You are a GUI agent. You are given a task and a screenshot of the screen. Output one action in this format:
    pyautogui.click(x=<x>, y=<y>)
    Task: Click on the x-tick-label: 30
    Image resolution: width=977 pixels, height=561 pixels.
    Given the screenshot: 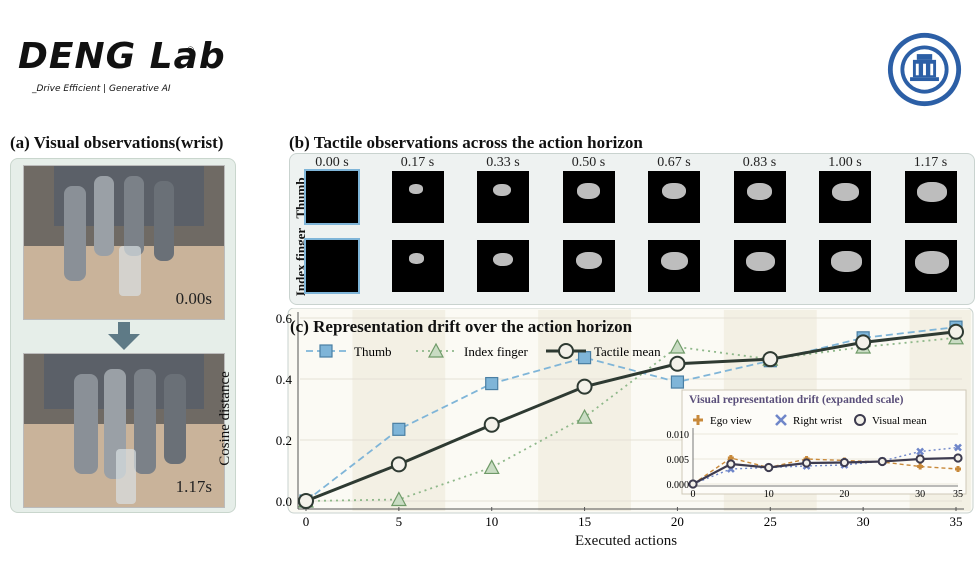 What is the action you would take?
    pyautogui.click(x=863, y=521)
    